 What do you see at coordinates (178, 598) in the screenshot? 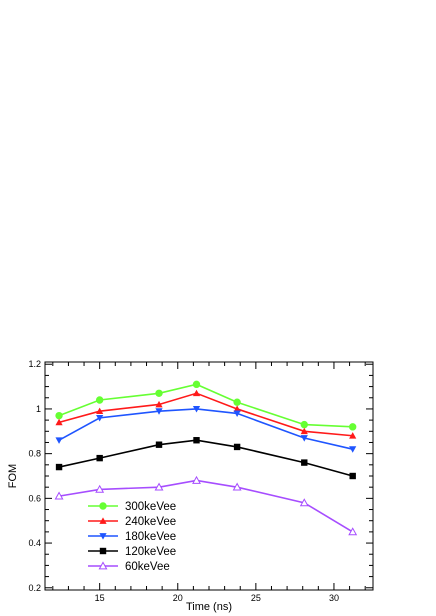
I see `x-tick-label: 20` at bounding box center [178, 598].